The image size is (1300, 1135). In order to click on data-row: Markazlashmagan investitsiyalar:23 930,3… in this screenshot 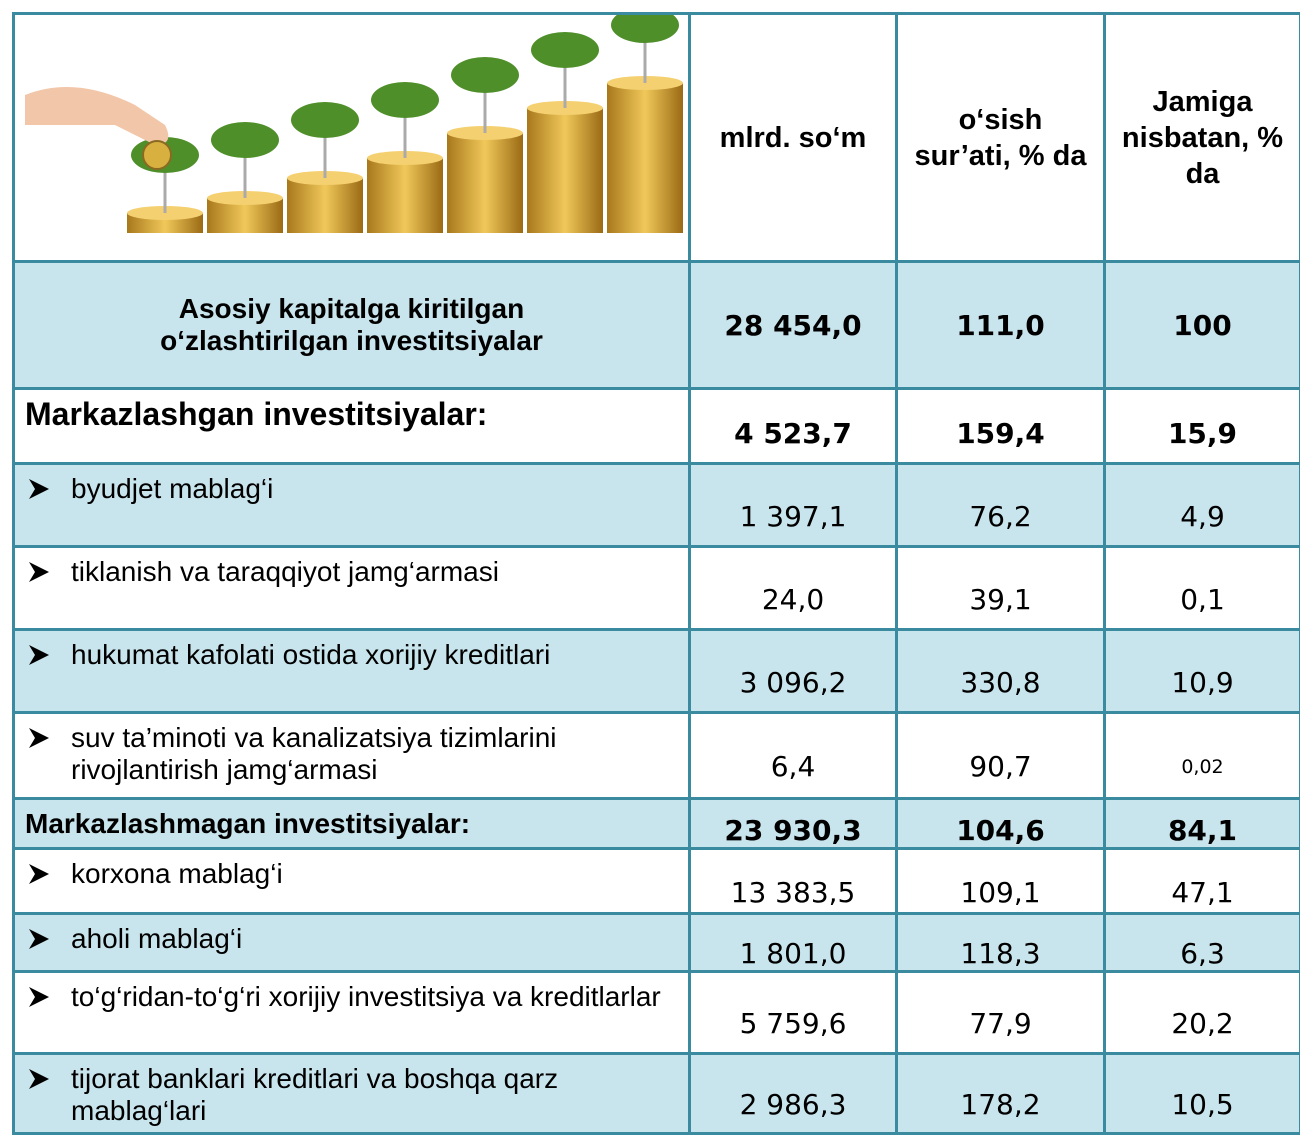, I will do `click(657, 824)`.